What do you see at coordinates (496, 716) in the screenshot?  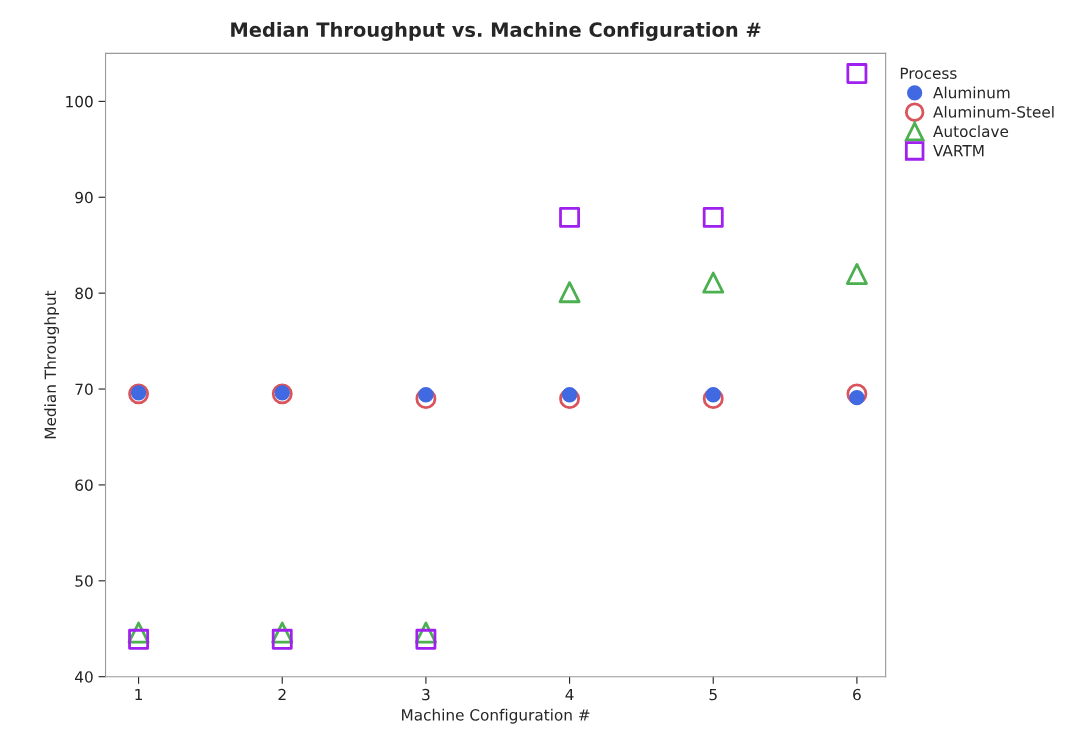 I see `x-axis-title: Machine Configuration #` at bounding box center [496, 716].